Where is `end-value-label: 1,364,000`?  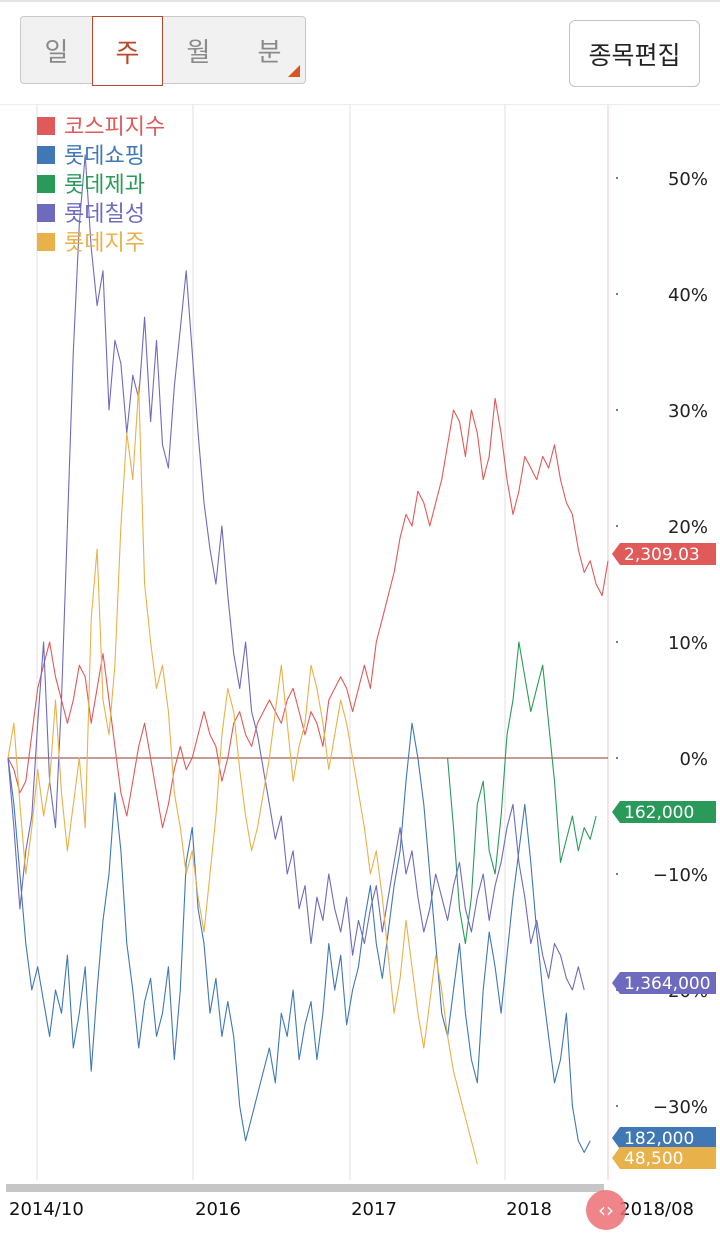 end-value-label: 1,364,000 is located at coordinates (667, 984).